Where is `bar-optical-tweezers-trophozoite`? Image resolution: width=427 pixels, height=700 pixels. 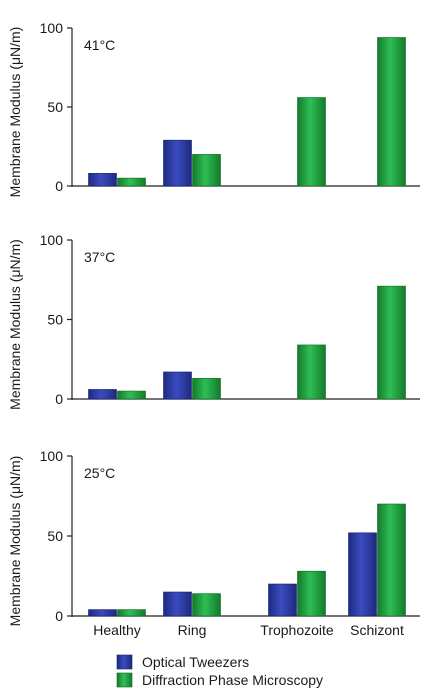 bar-optical-tweezers-trophozoite is located at coordinates (282, 600).